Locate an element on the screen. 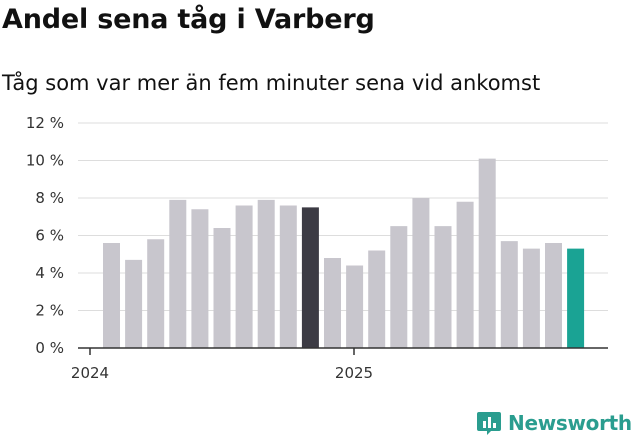 The width and height of the screenshot is (631, 439). y-tick-label: 12 % is located at coordinates (45, 123).